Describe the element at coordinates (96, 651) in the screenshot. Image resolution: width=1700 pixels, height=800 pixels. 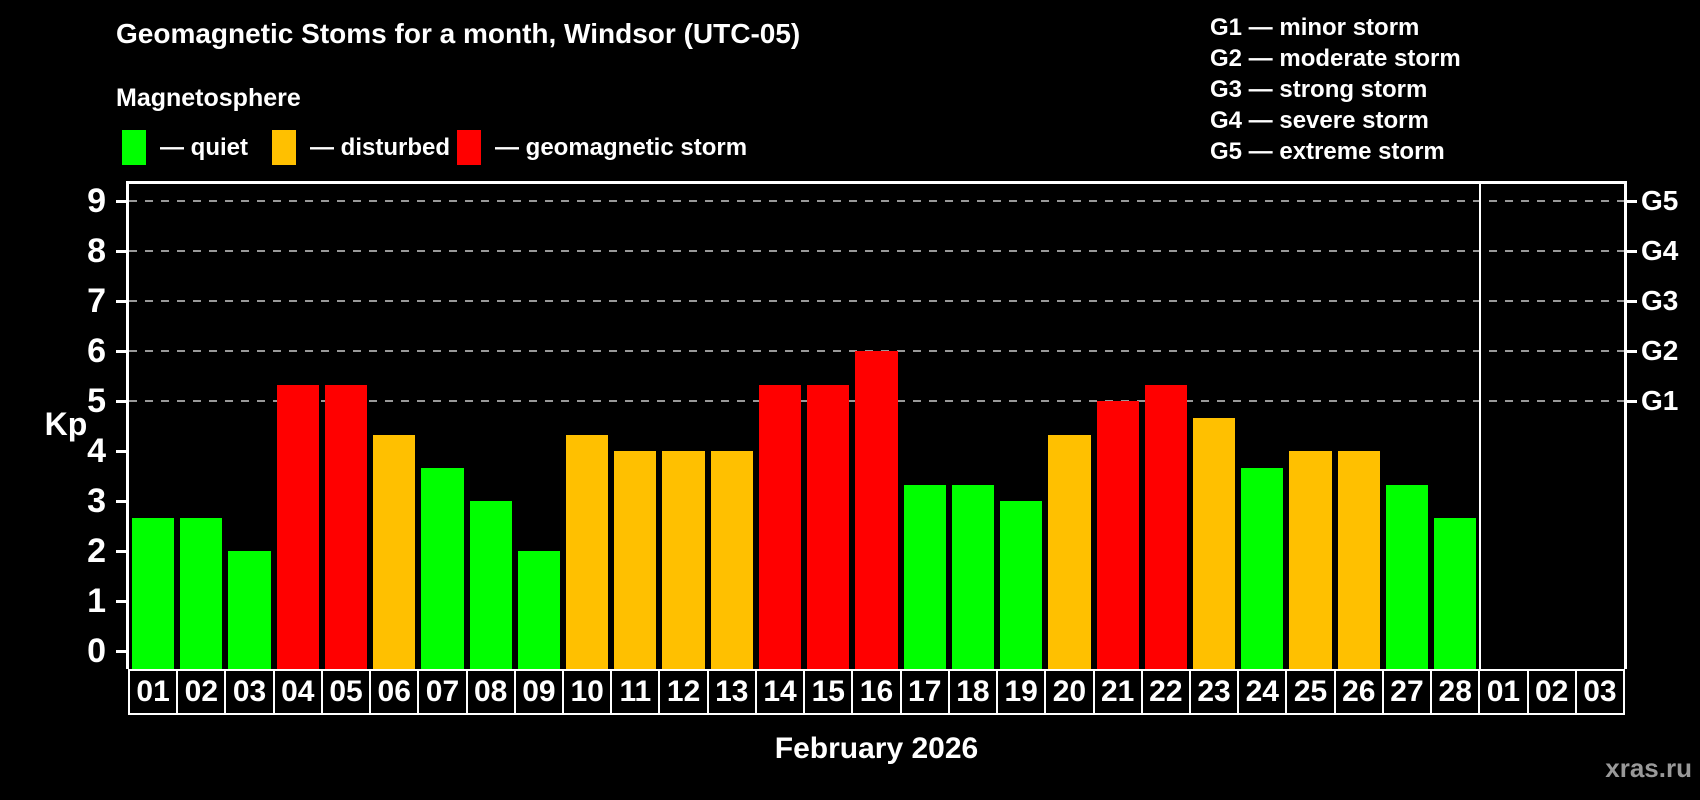
I see `y-tick-label-0: 0` at that location.